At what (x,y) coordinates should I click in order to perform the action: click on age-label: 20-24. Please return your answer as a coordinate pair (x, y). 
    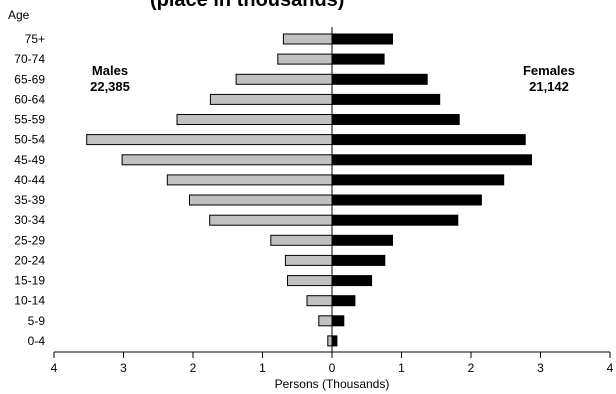
    Looking at the image, I should click on (29, 260).